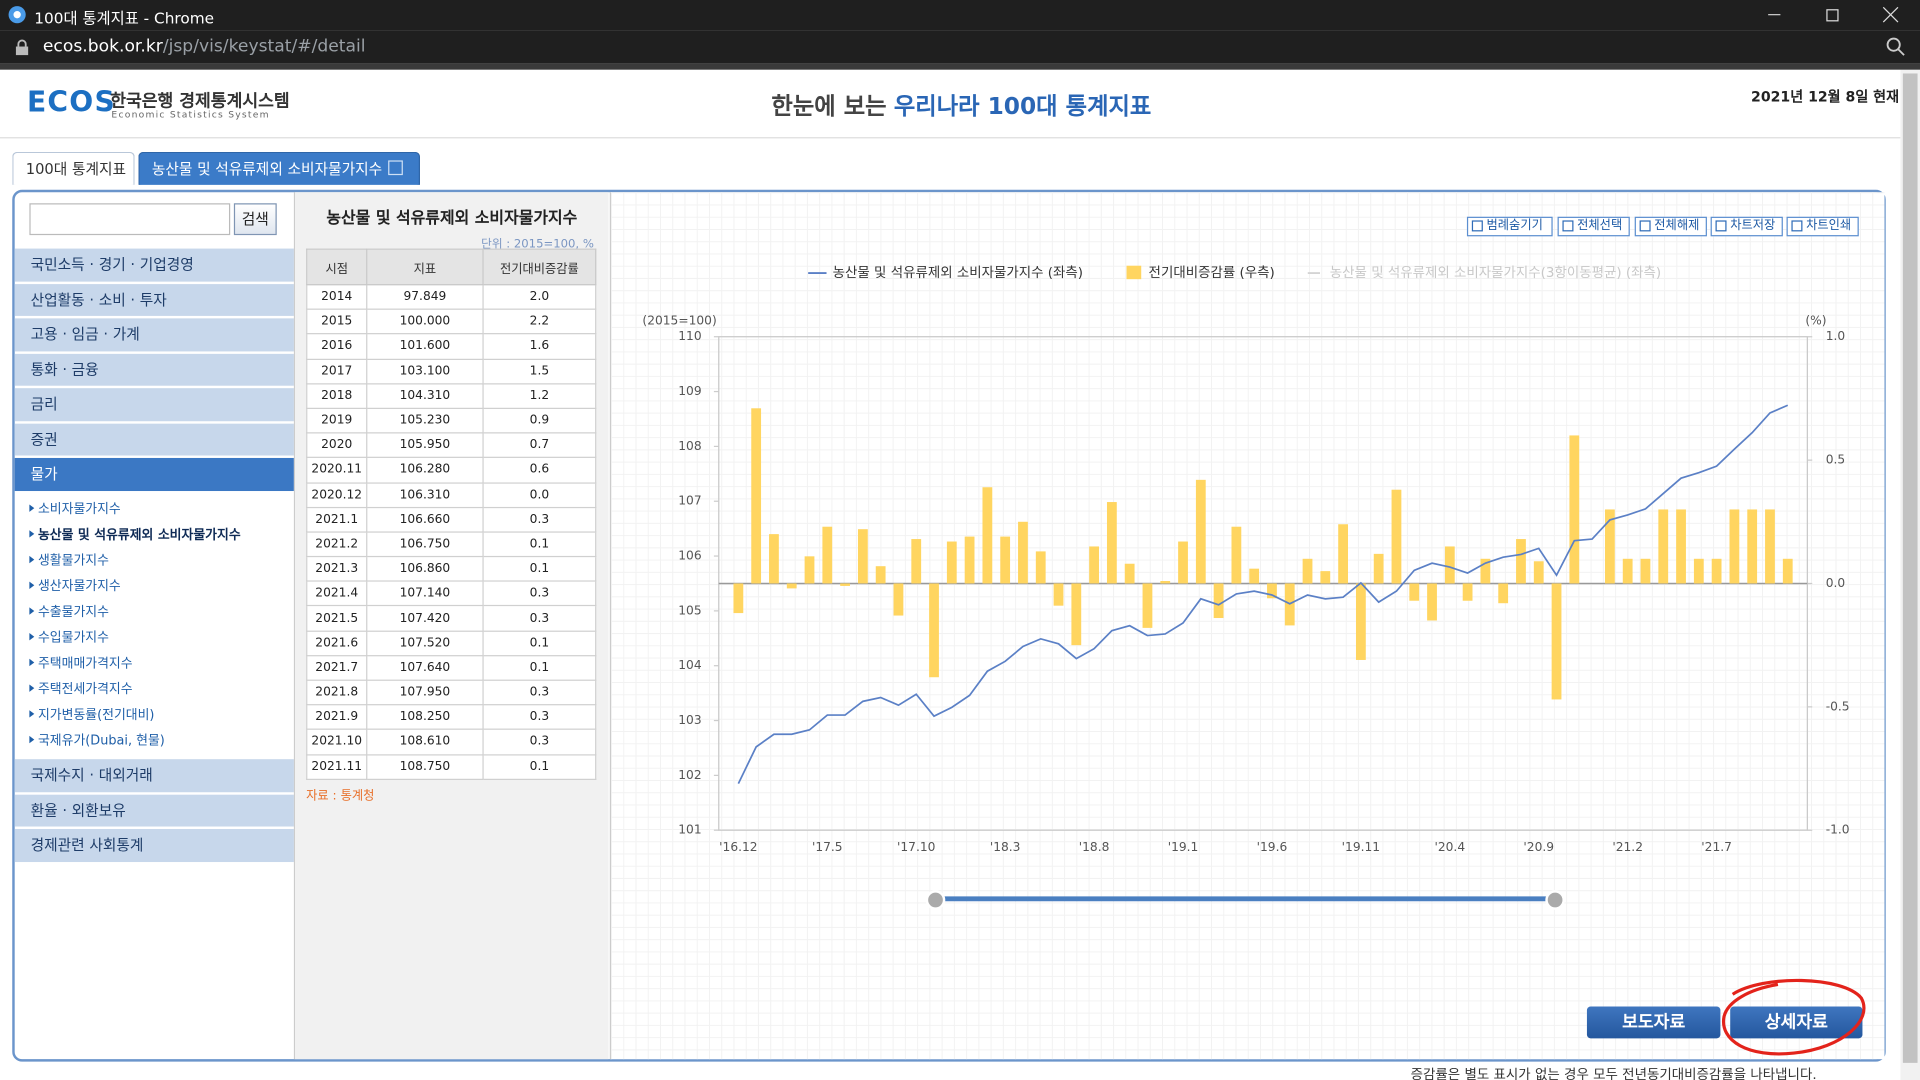 This screenshot has width=1920, height=1080. Describe the element at coordinates (154, 776) in the screenshot. I see `menu-item: 국제수지 · 대외거래` at that location.